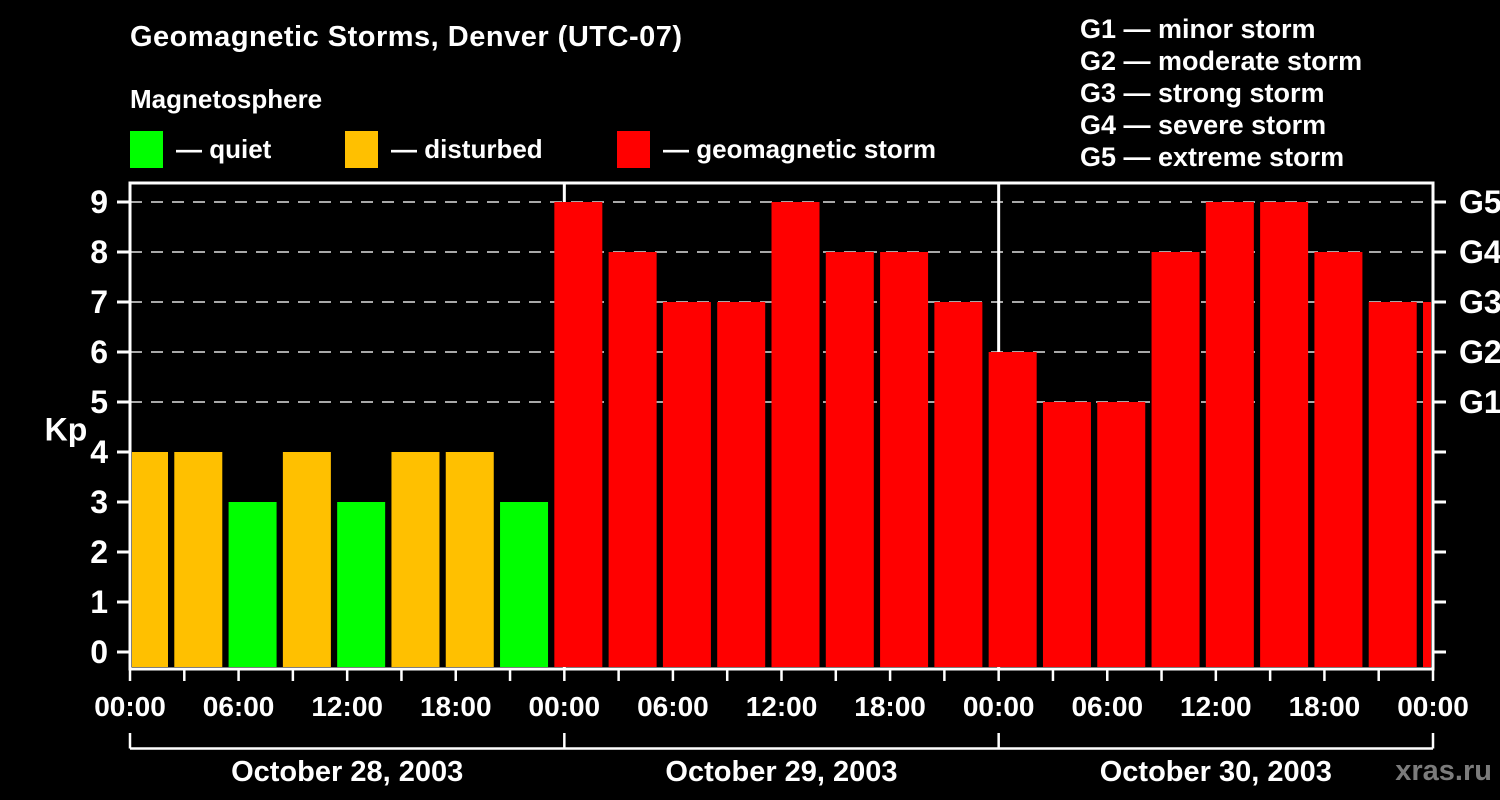 Image resolution: width=1500 pixels, height=800 pixels. Describe the element at coordinates (1221, 61) in the screenshot. I see `g-scale-legend-line-g2: G2 — moderate storm` at that location.